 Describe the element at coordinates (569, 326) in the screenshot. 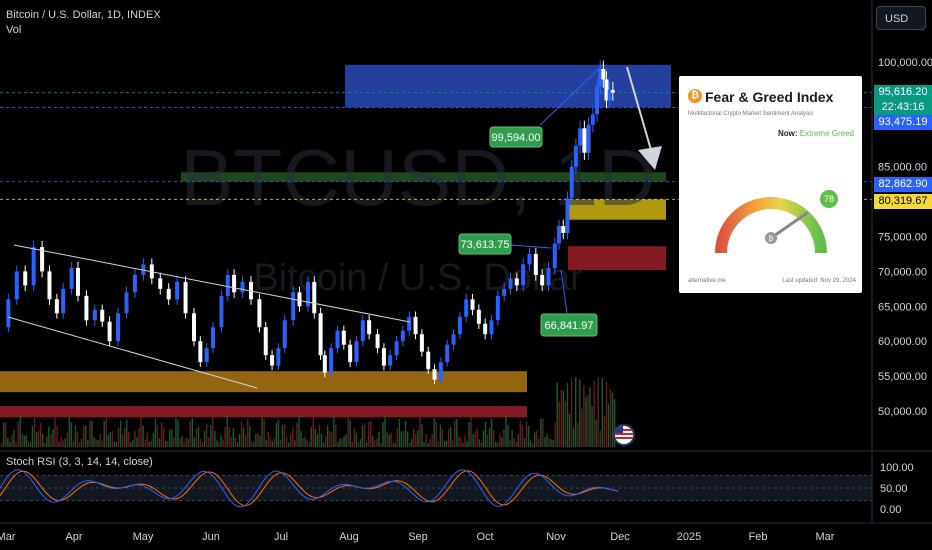

I see `callout-label-3: 66,841.97` at that location.